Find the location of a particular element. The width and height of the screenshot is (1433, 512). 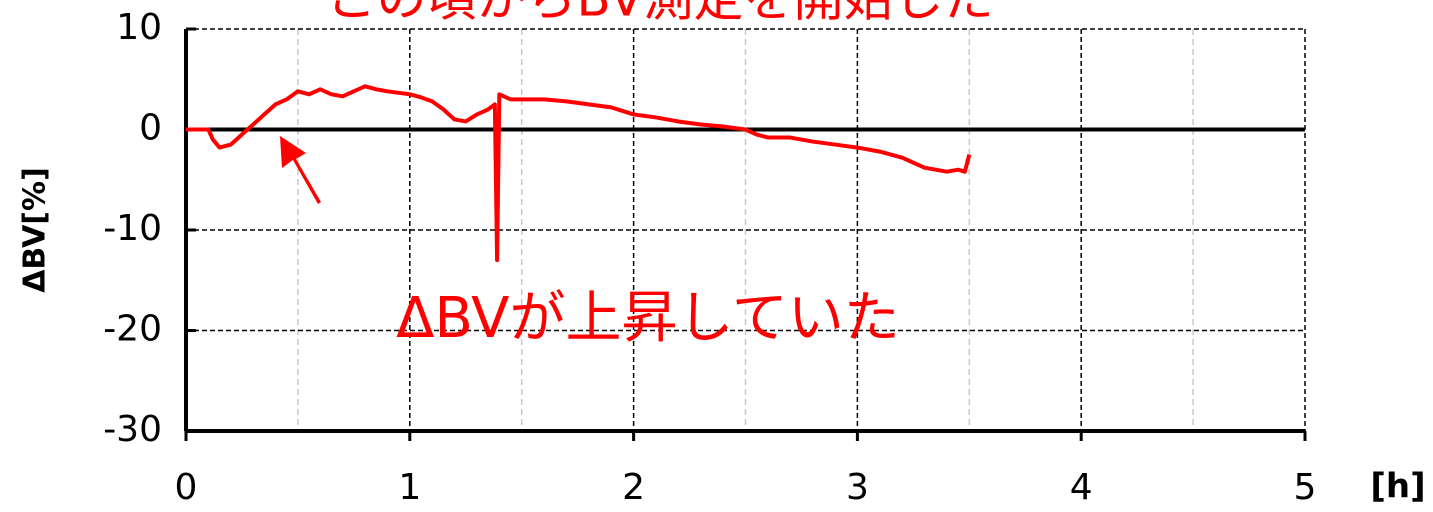

y-tick-label: -10 is located at coordinates (132, 228).